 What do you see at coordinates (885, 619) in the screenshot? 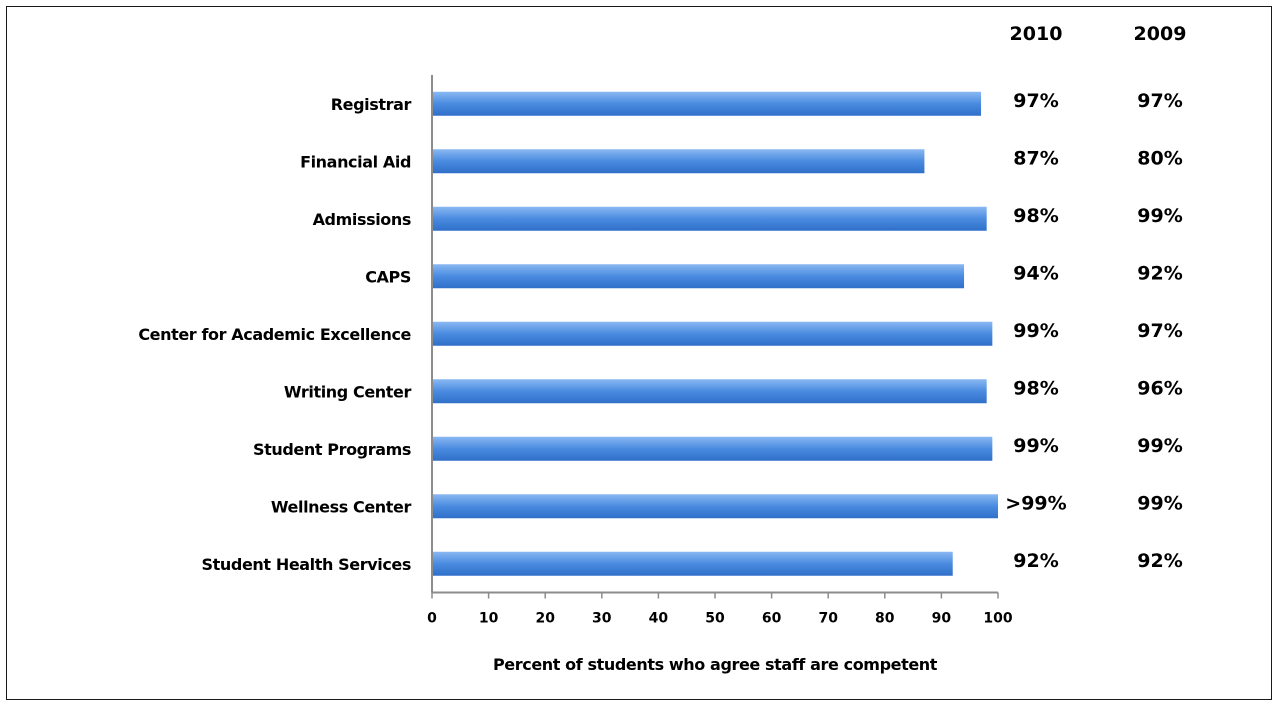
I see `x-tick-label: 80` at bounding box center [885, 619].